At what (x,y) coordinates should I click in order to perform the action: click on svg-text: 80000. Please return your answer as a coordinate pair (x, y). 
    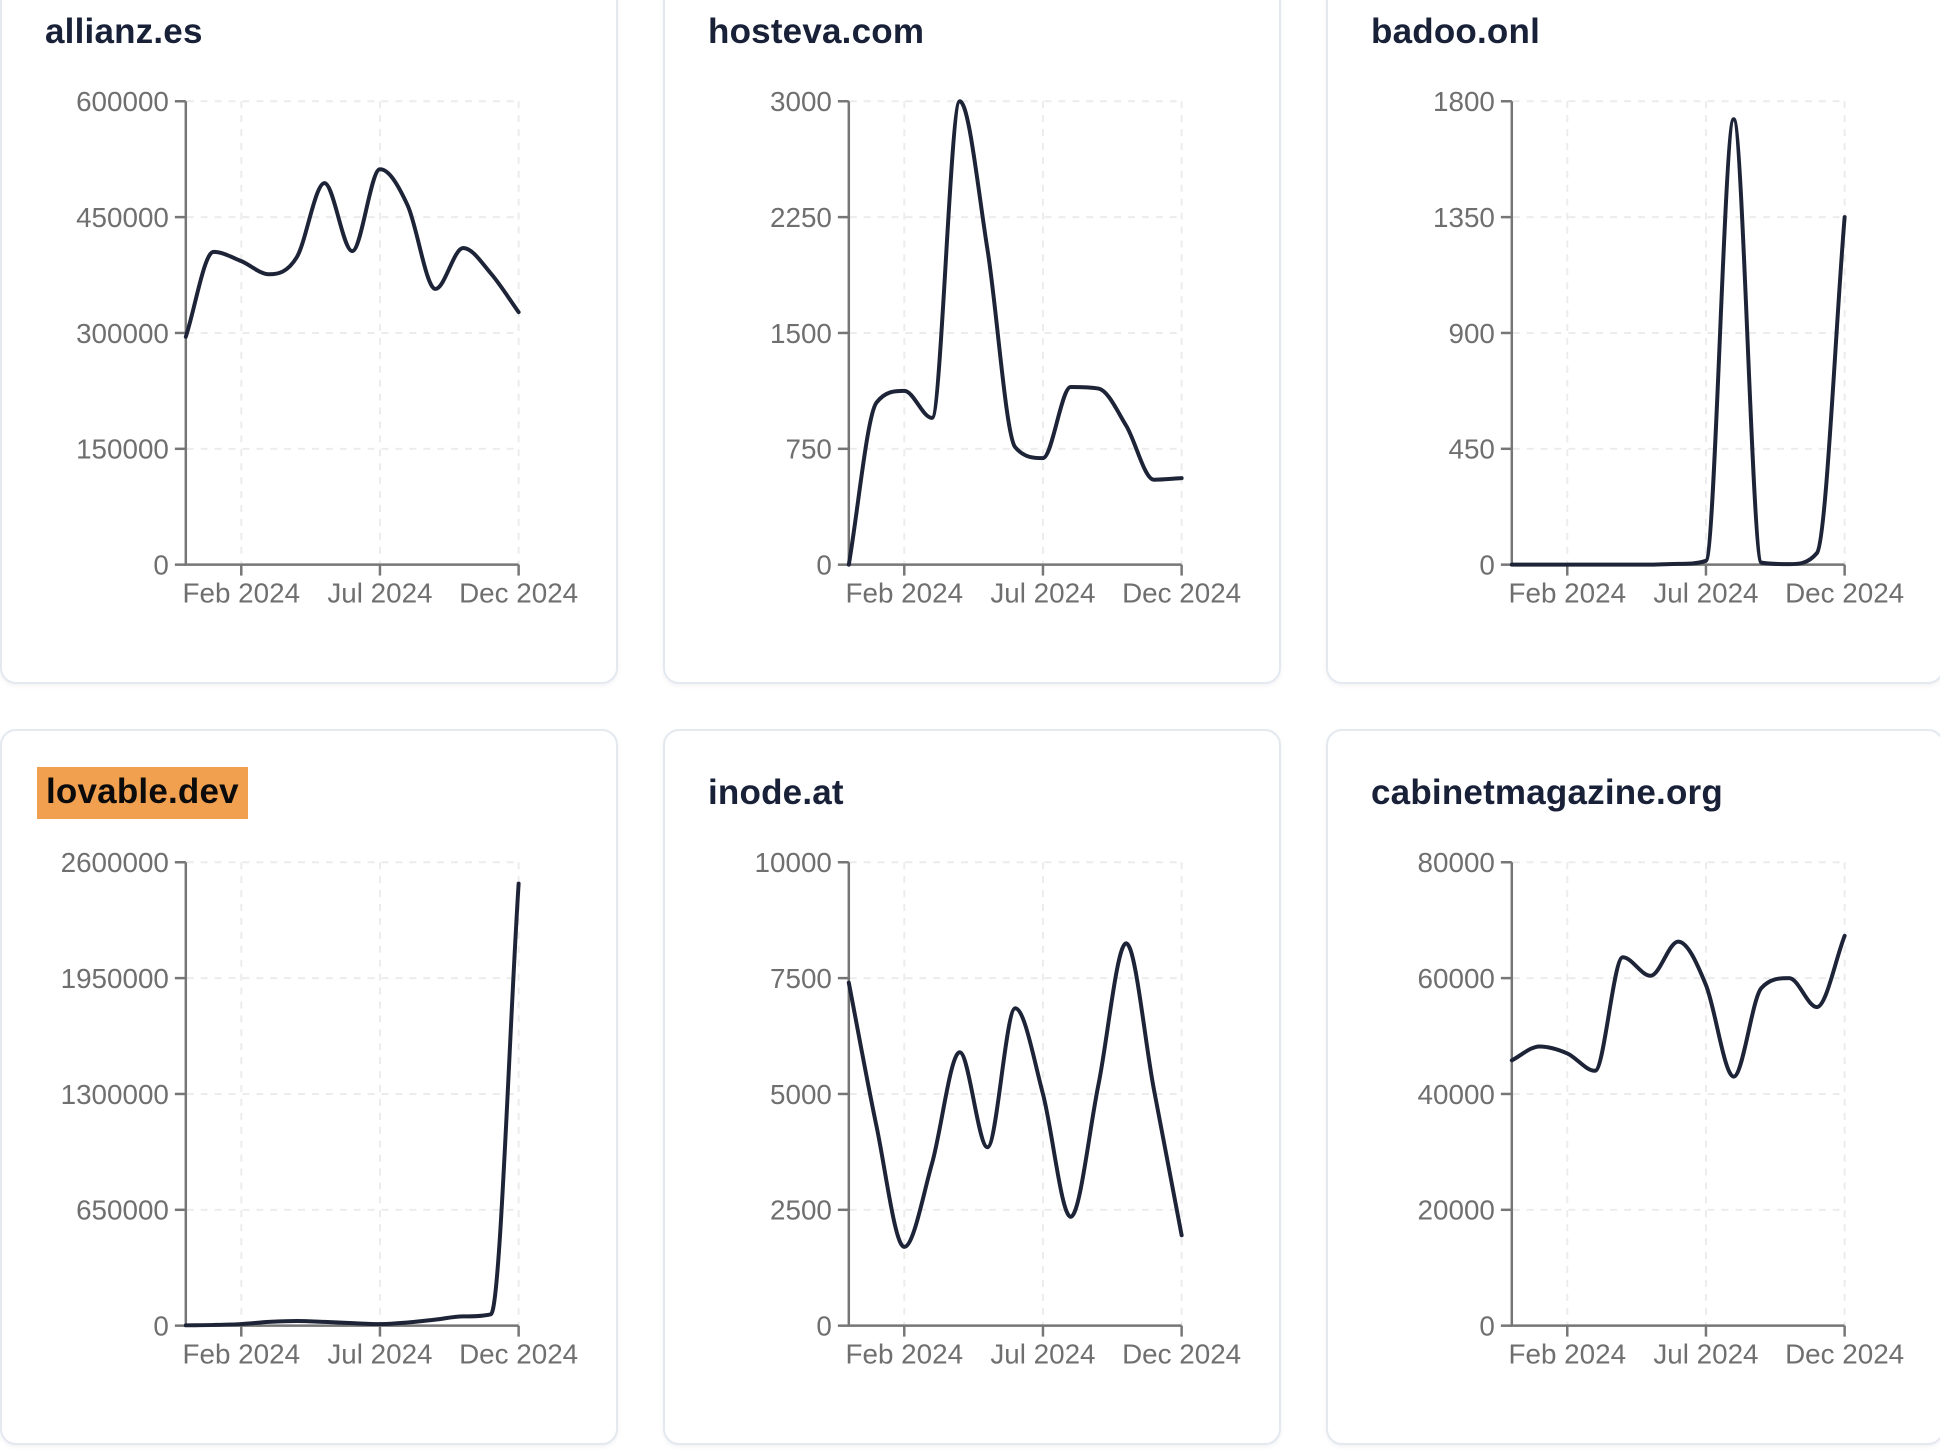
    Looking at the image, I should click on (1456, 862).